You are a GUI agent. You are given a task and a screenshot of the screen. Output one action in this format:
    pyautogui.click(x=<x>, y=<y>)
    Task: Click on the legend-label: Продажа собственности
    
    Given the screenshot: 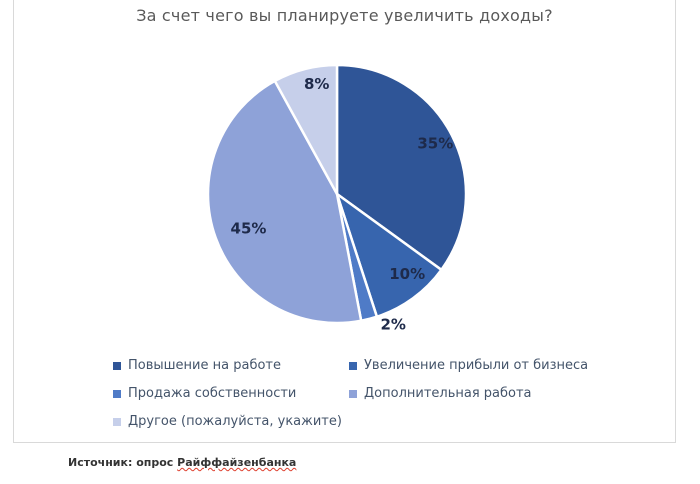 What is the action you would take?
    pyautogui.click(x=212, y=393)
    